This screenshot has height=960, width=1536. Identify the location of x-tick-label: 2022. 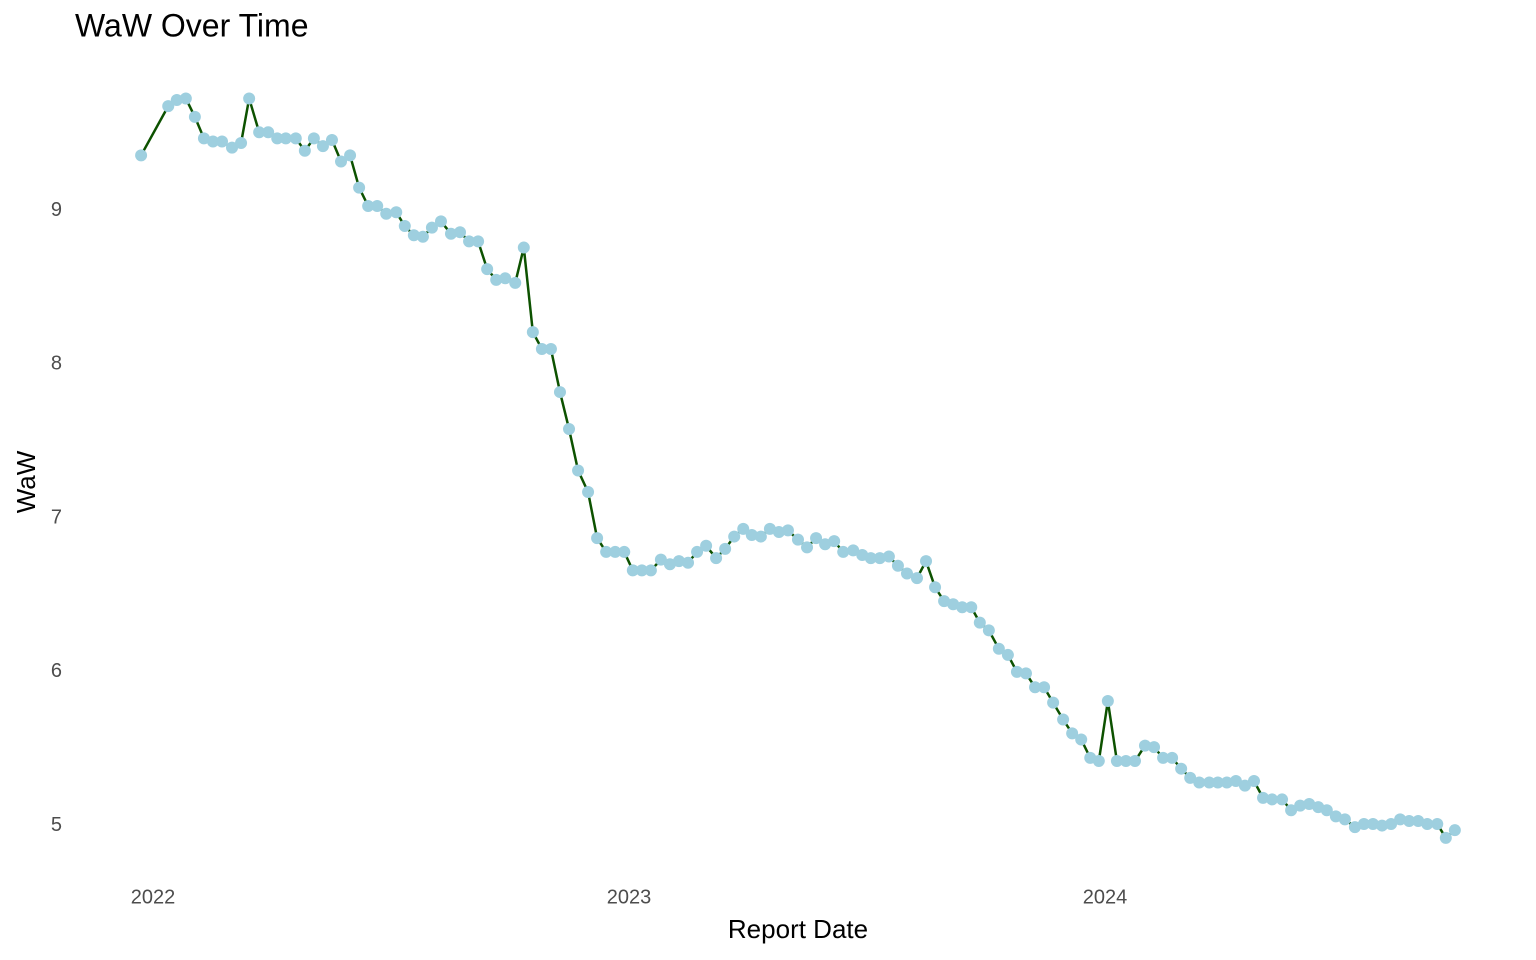
(153, 897).